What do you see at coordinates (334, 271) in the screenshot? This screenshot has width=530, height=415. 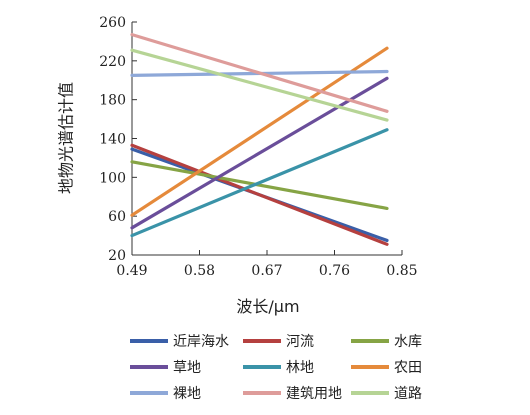 I see `x-tick-label: 0.76` at bounding box center [334, 271].